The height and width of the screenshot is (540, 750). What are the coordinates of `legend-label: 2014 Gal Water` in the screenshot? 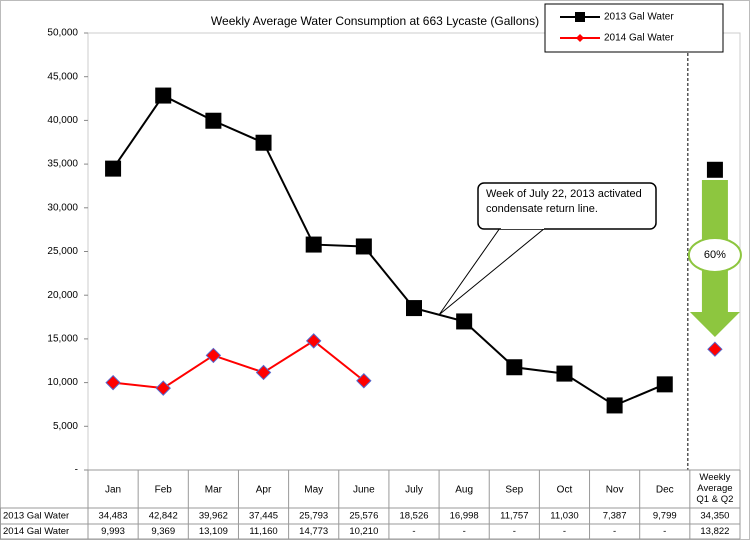 It's located at (639, 38).